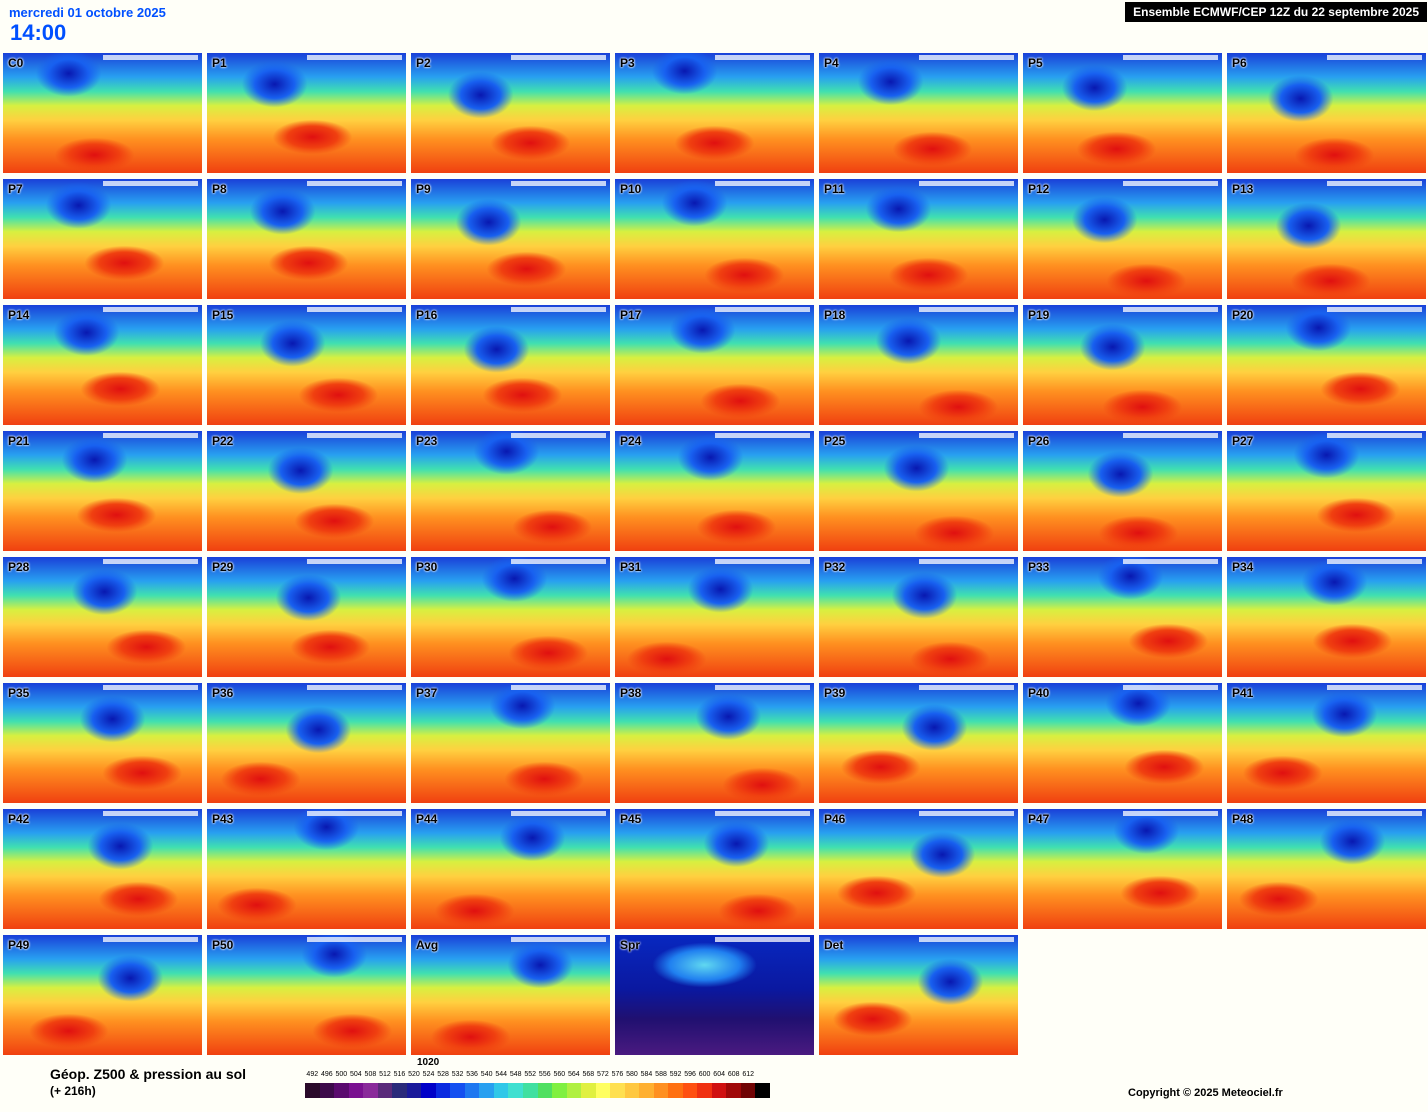  Describe the element at coordinates (588, 1074) in the screenshot. I see `scale-label: 568` at that location.